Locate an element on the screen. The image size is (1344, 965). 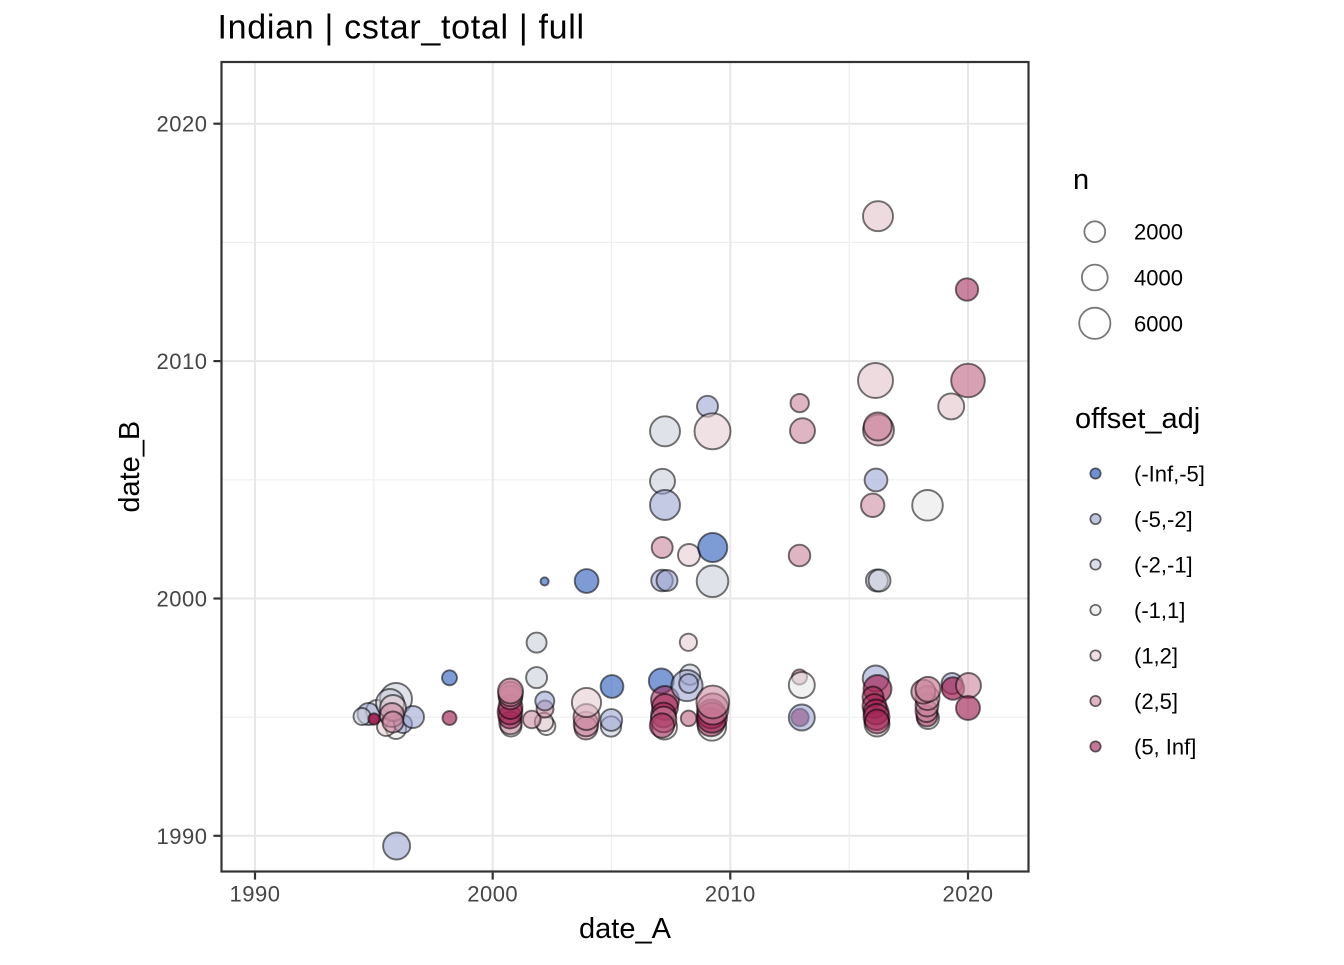
svg-text: 6000 is located at coordinates (1158, 323).